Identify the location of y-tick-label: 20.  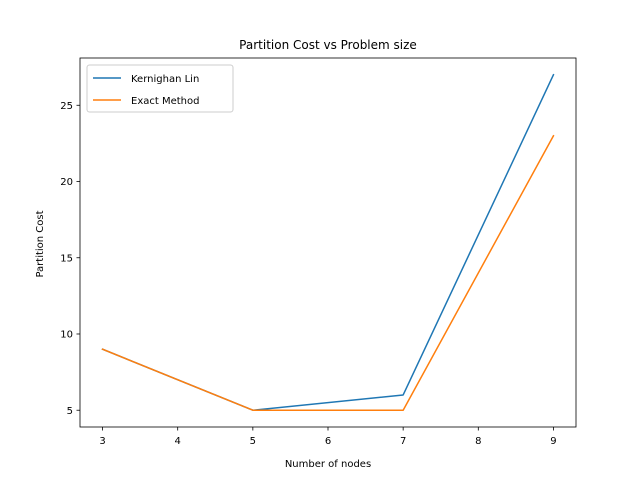
(66, 182).